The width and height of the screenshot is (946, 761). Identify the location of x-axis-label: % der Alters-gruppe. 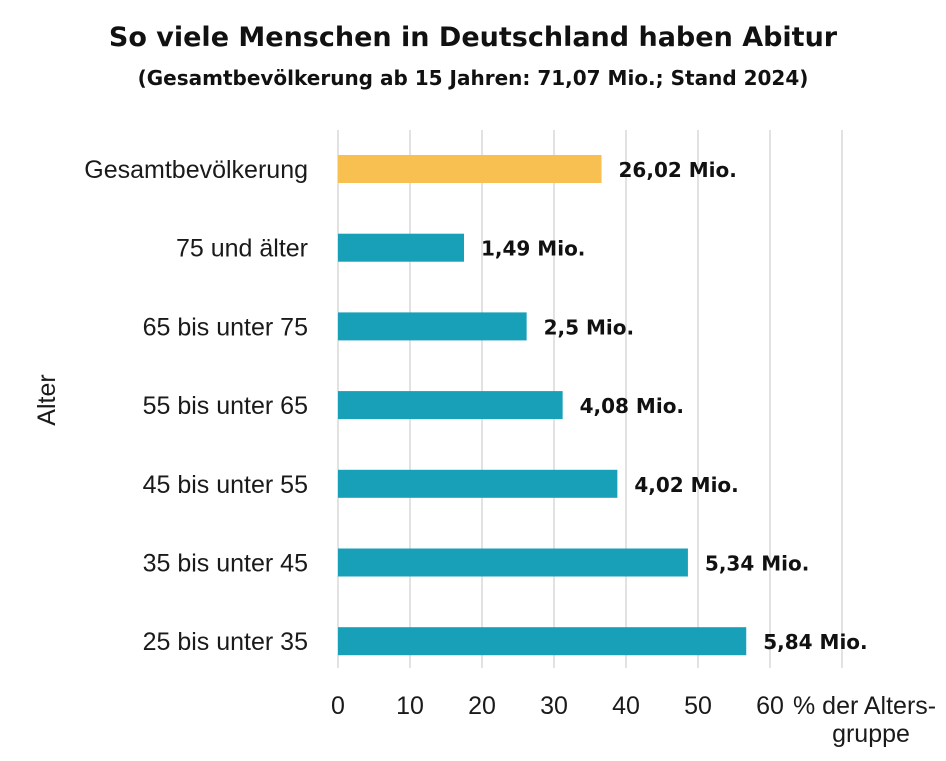
(864, 720).